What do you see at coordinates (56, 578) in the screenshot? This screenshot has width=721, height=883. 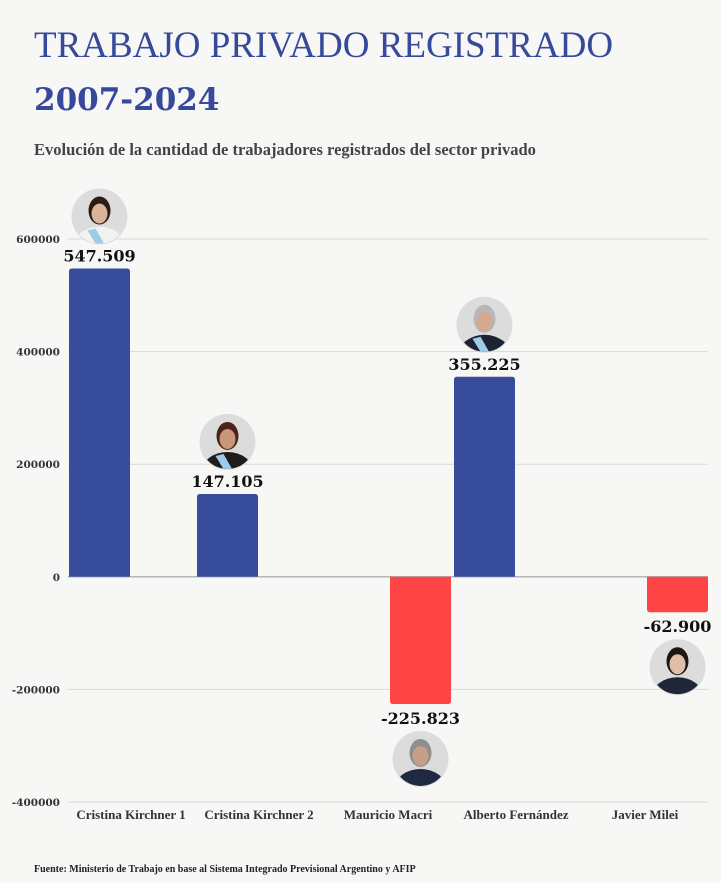 I see `y-tick-label: 0` at bounding box center [56, 578].